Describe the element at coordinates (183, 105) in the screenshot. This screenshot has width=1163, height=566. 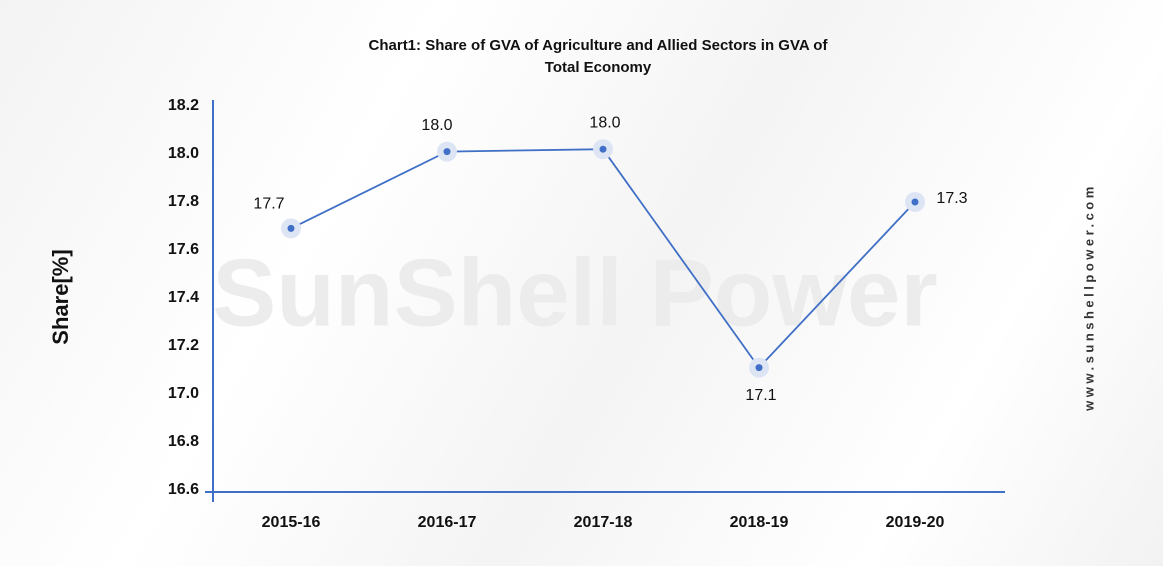
I see `y-tick-label: 18.2` at that location.